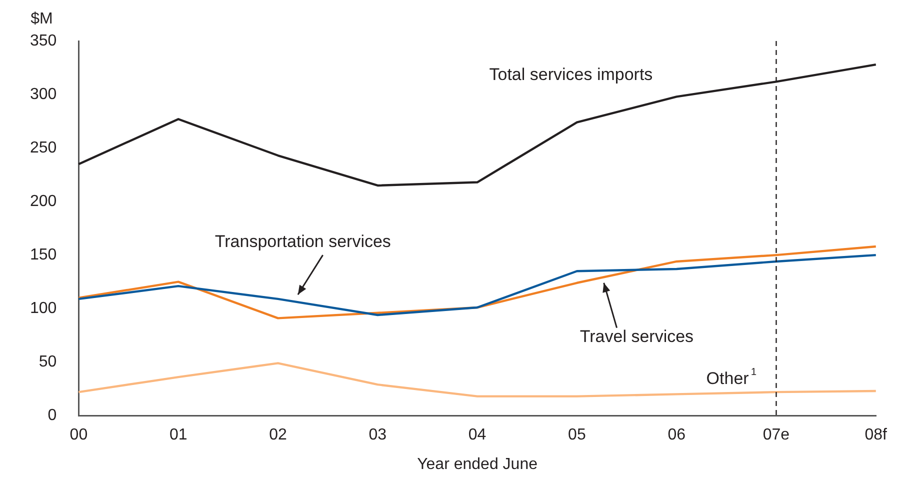  Describe the element at coordinates (577, 435) in the screenshot. I see `x-tick-label: 05` at that location.